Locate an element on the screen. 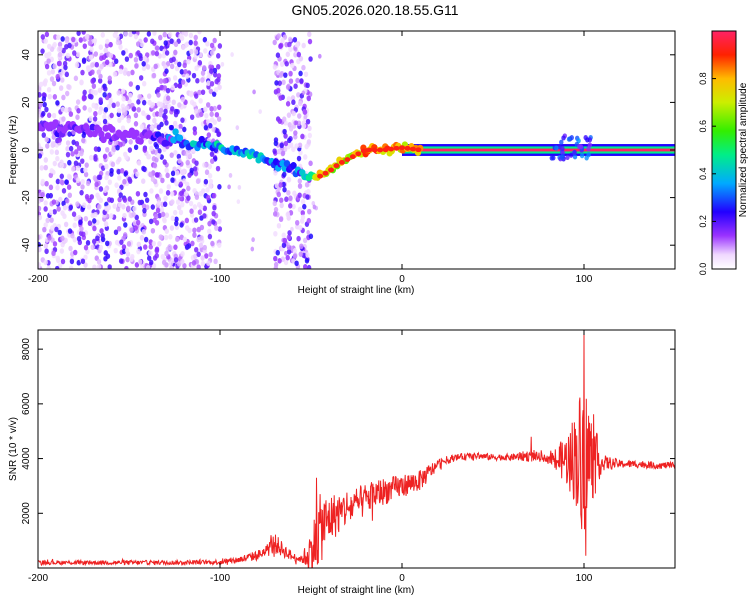 This screenshot has width=750, height=600. spectrogram-x-tick-label: 100 is located at coordinates (584, 279).